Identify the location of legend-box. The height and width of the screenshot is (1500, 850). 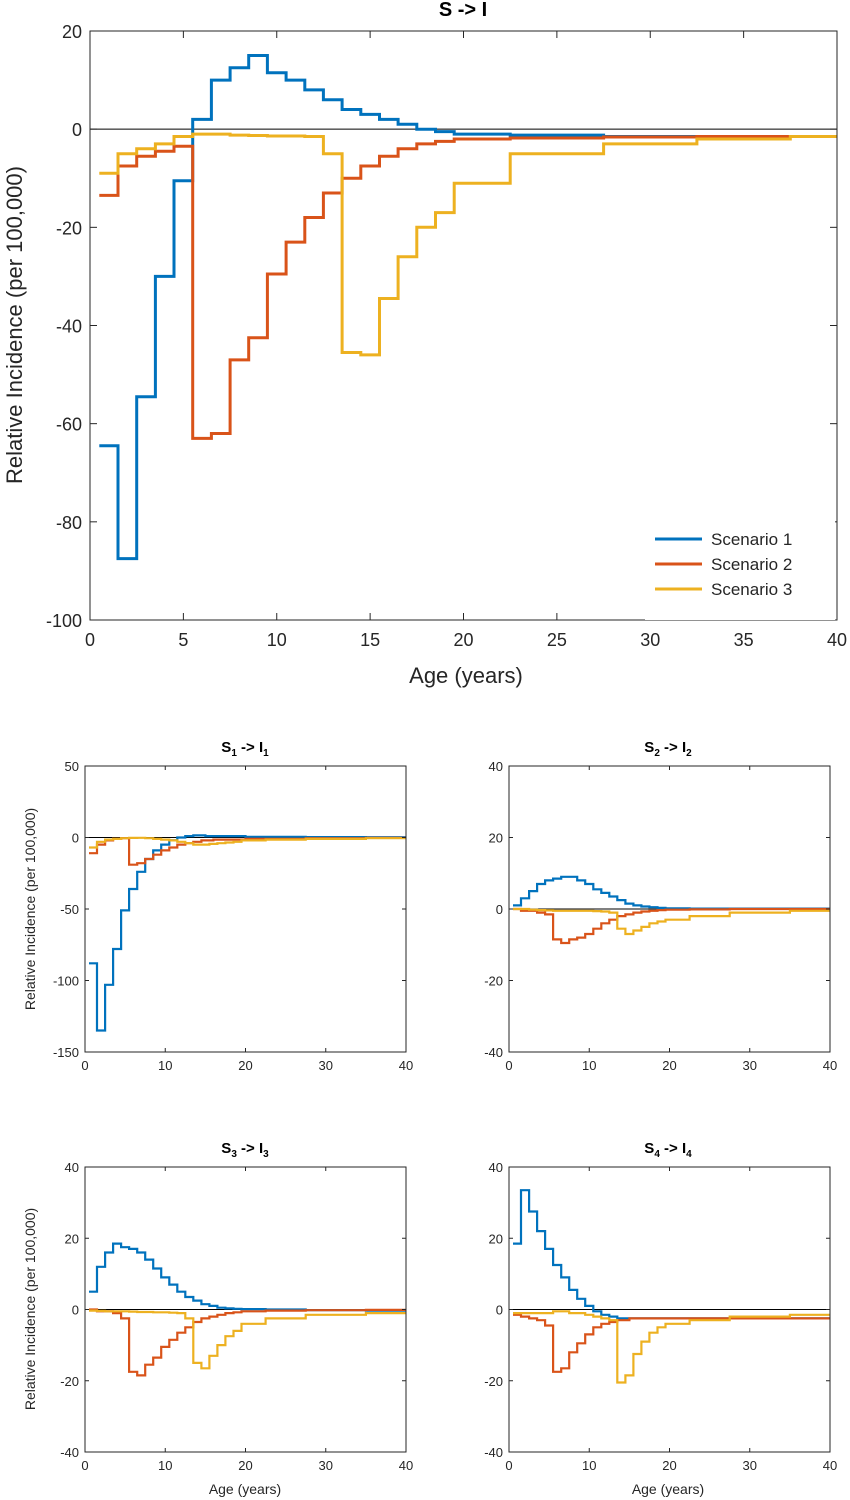
(740, 570).